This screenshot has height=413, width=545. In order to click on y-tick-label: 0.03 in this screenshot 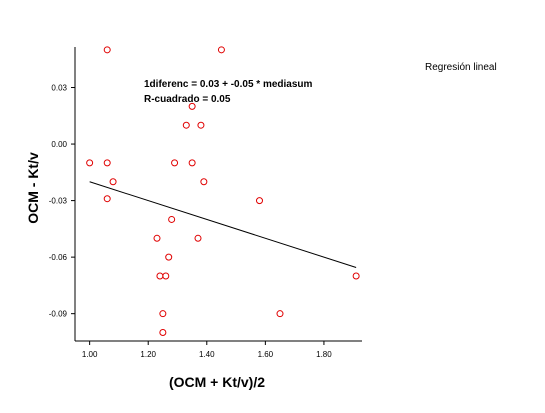, I will do `click(59, 88)`.